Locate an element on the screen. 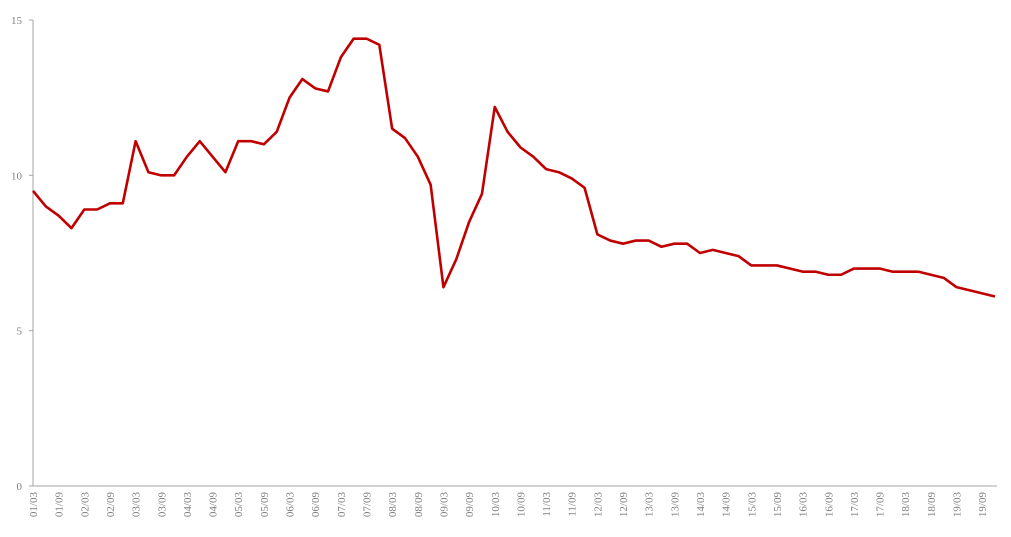 The height and width of the screenshot is (537, 1011). x-tick-label: 16/03 is located at coordinates (804, 505).